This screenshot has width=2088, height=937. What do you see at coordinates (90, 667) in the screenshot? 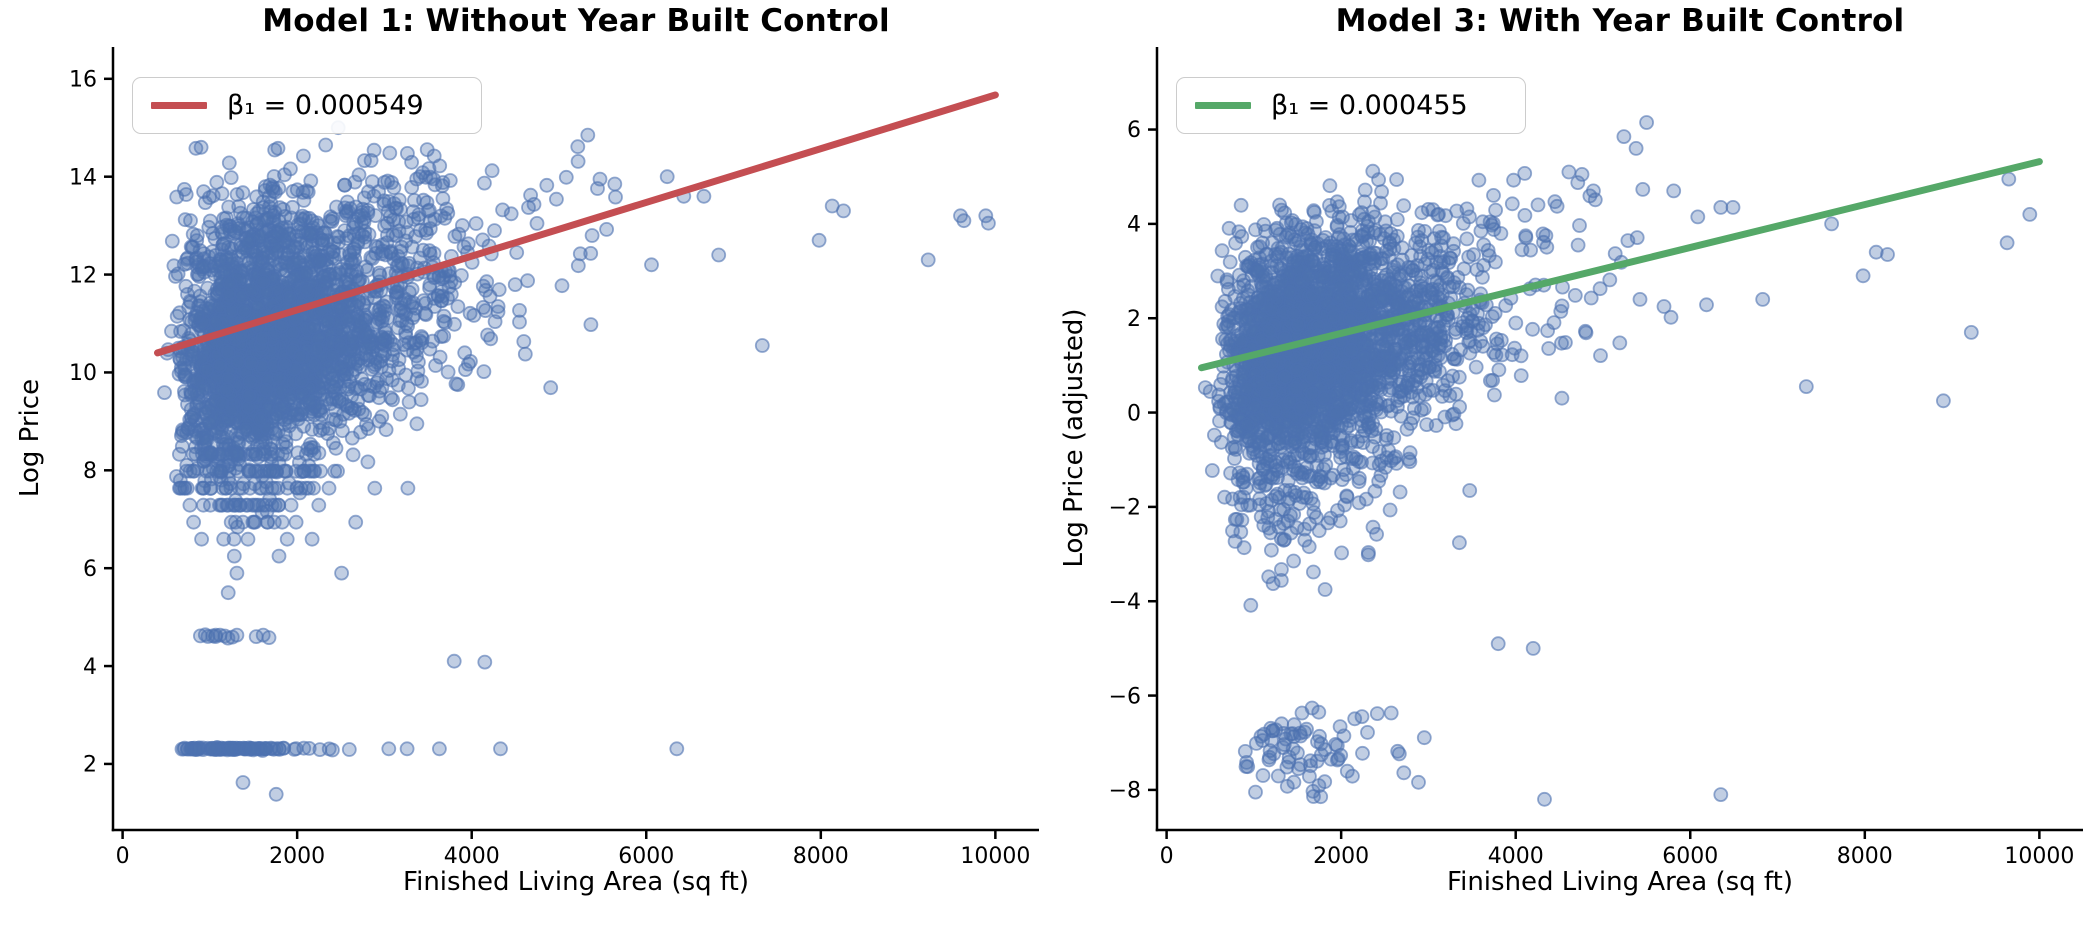
I see `svg-text: 4` at bounding box center [90, 667].